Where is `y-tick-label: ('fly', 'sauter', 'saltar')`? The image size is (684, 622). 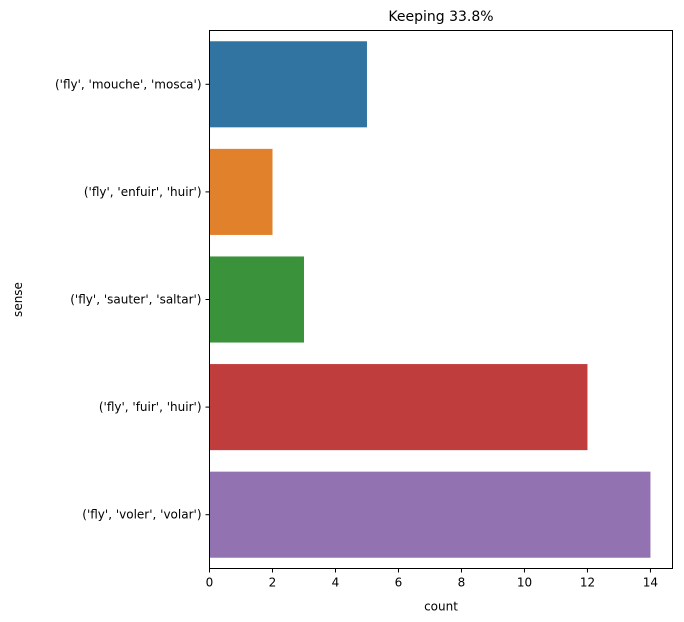 y-tick-label: ('fly', 'sauter', 'saltar') is located at coordinates (135, 300).